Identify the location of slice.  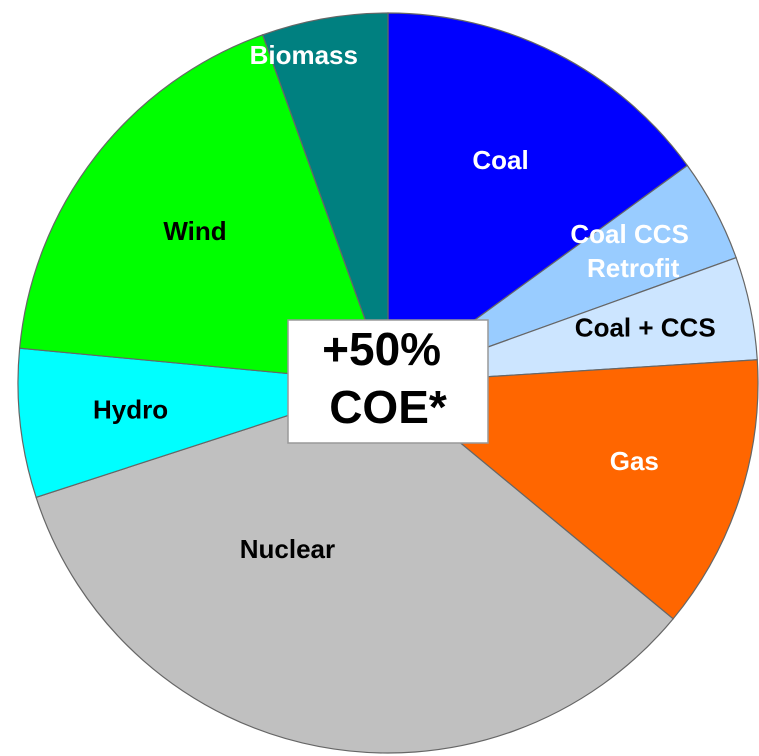
(325, 198).